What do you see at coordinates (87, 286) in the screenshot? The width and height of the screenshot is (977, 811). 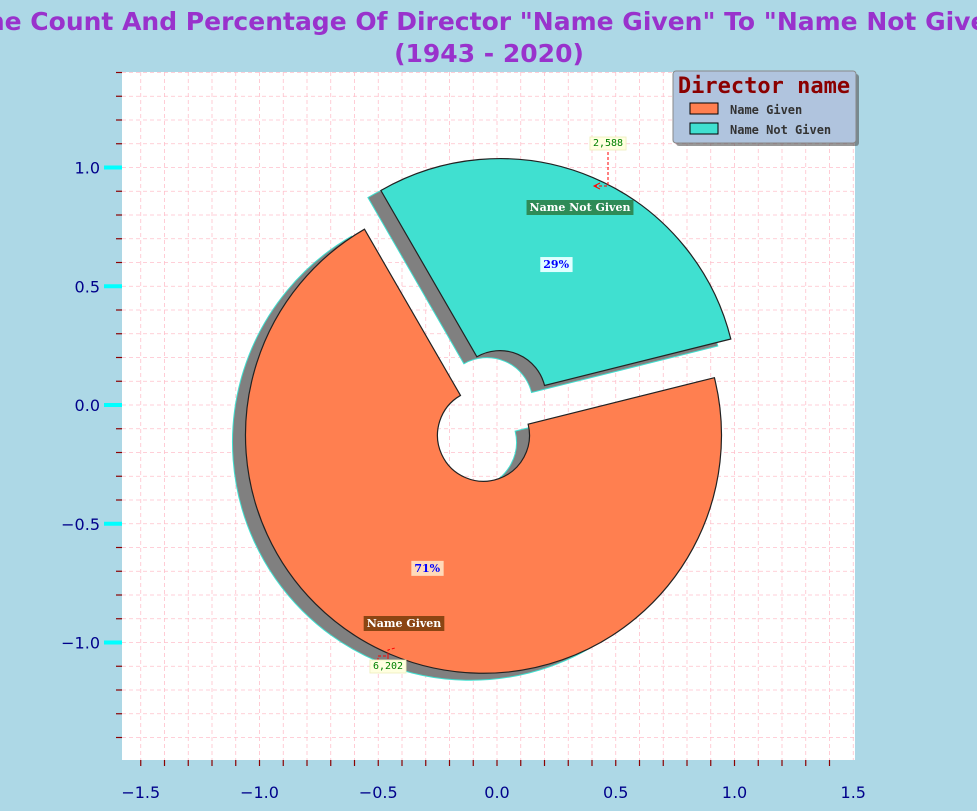 I see `y-tick-label: 0.5` at bounding box center [87, 286].